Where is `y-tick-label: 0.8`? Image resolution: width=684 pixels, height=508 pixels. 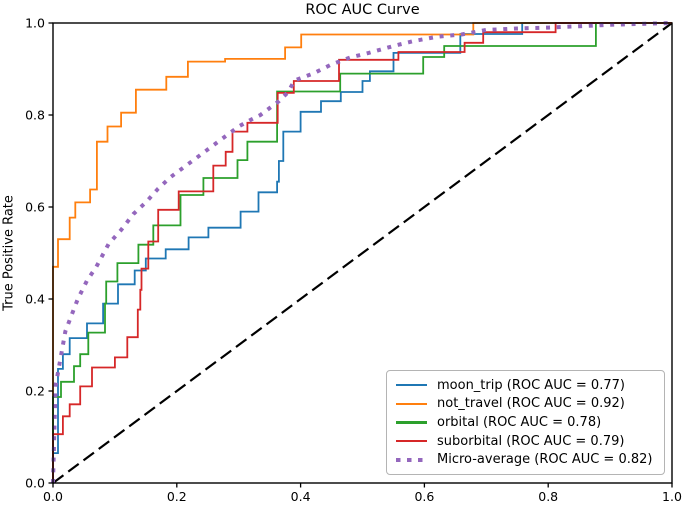
y-tick-label: 0.8 is located at coordinates (35, 115).